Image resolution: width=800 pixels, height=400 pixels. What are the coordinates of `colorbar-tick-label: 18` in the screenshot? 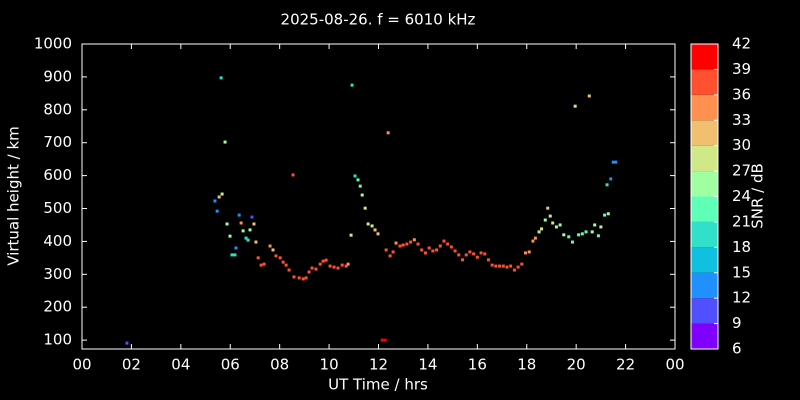 It's located at (741, 247).